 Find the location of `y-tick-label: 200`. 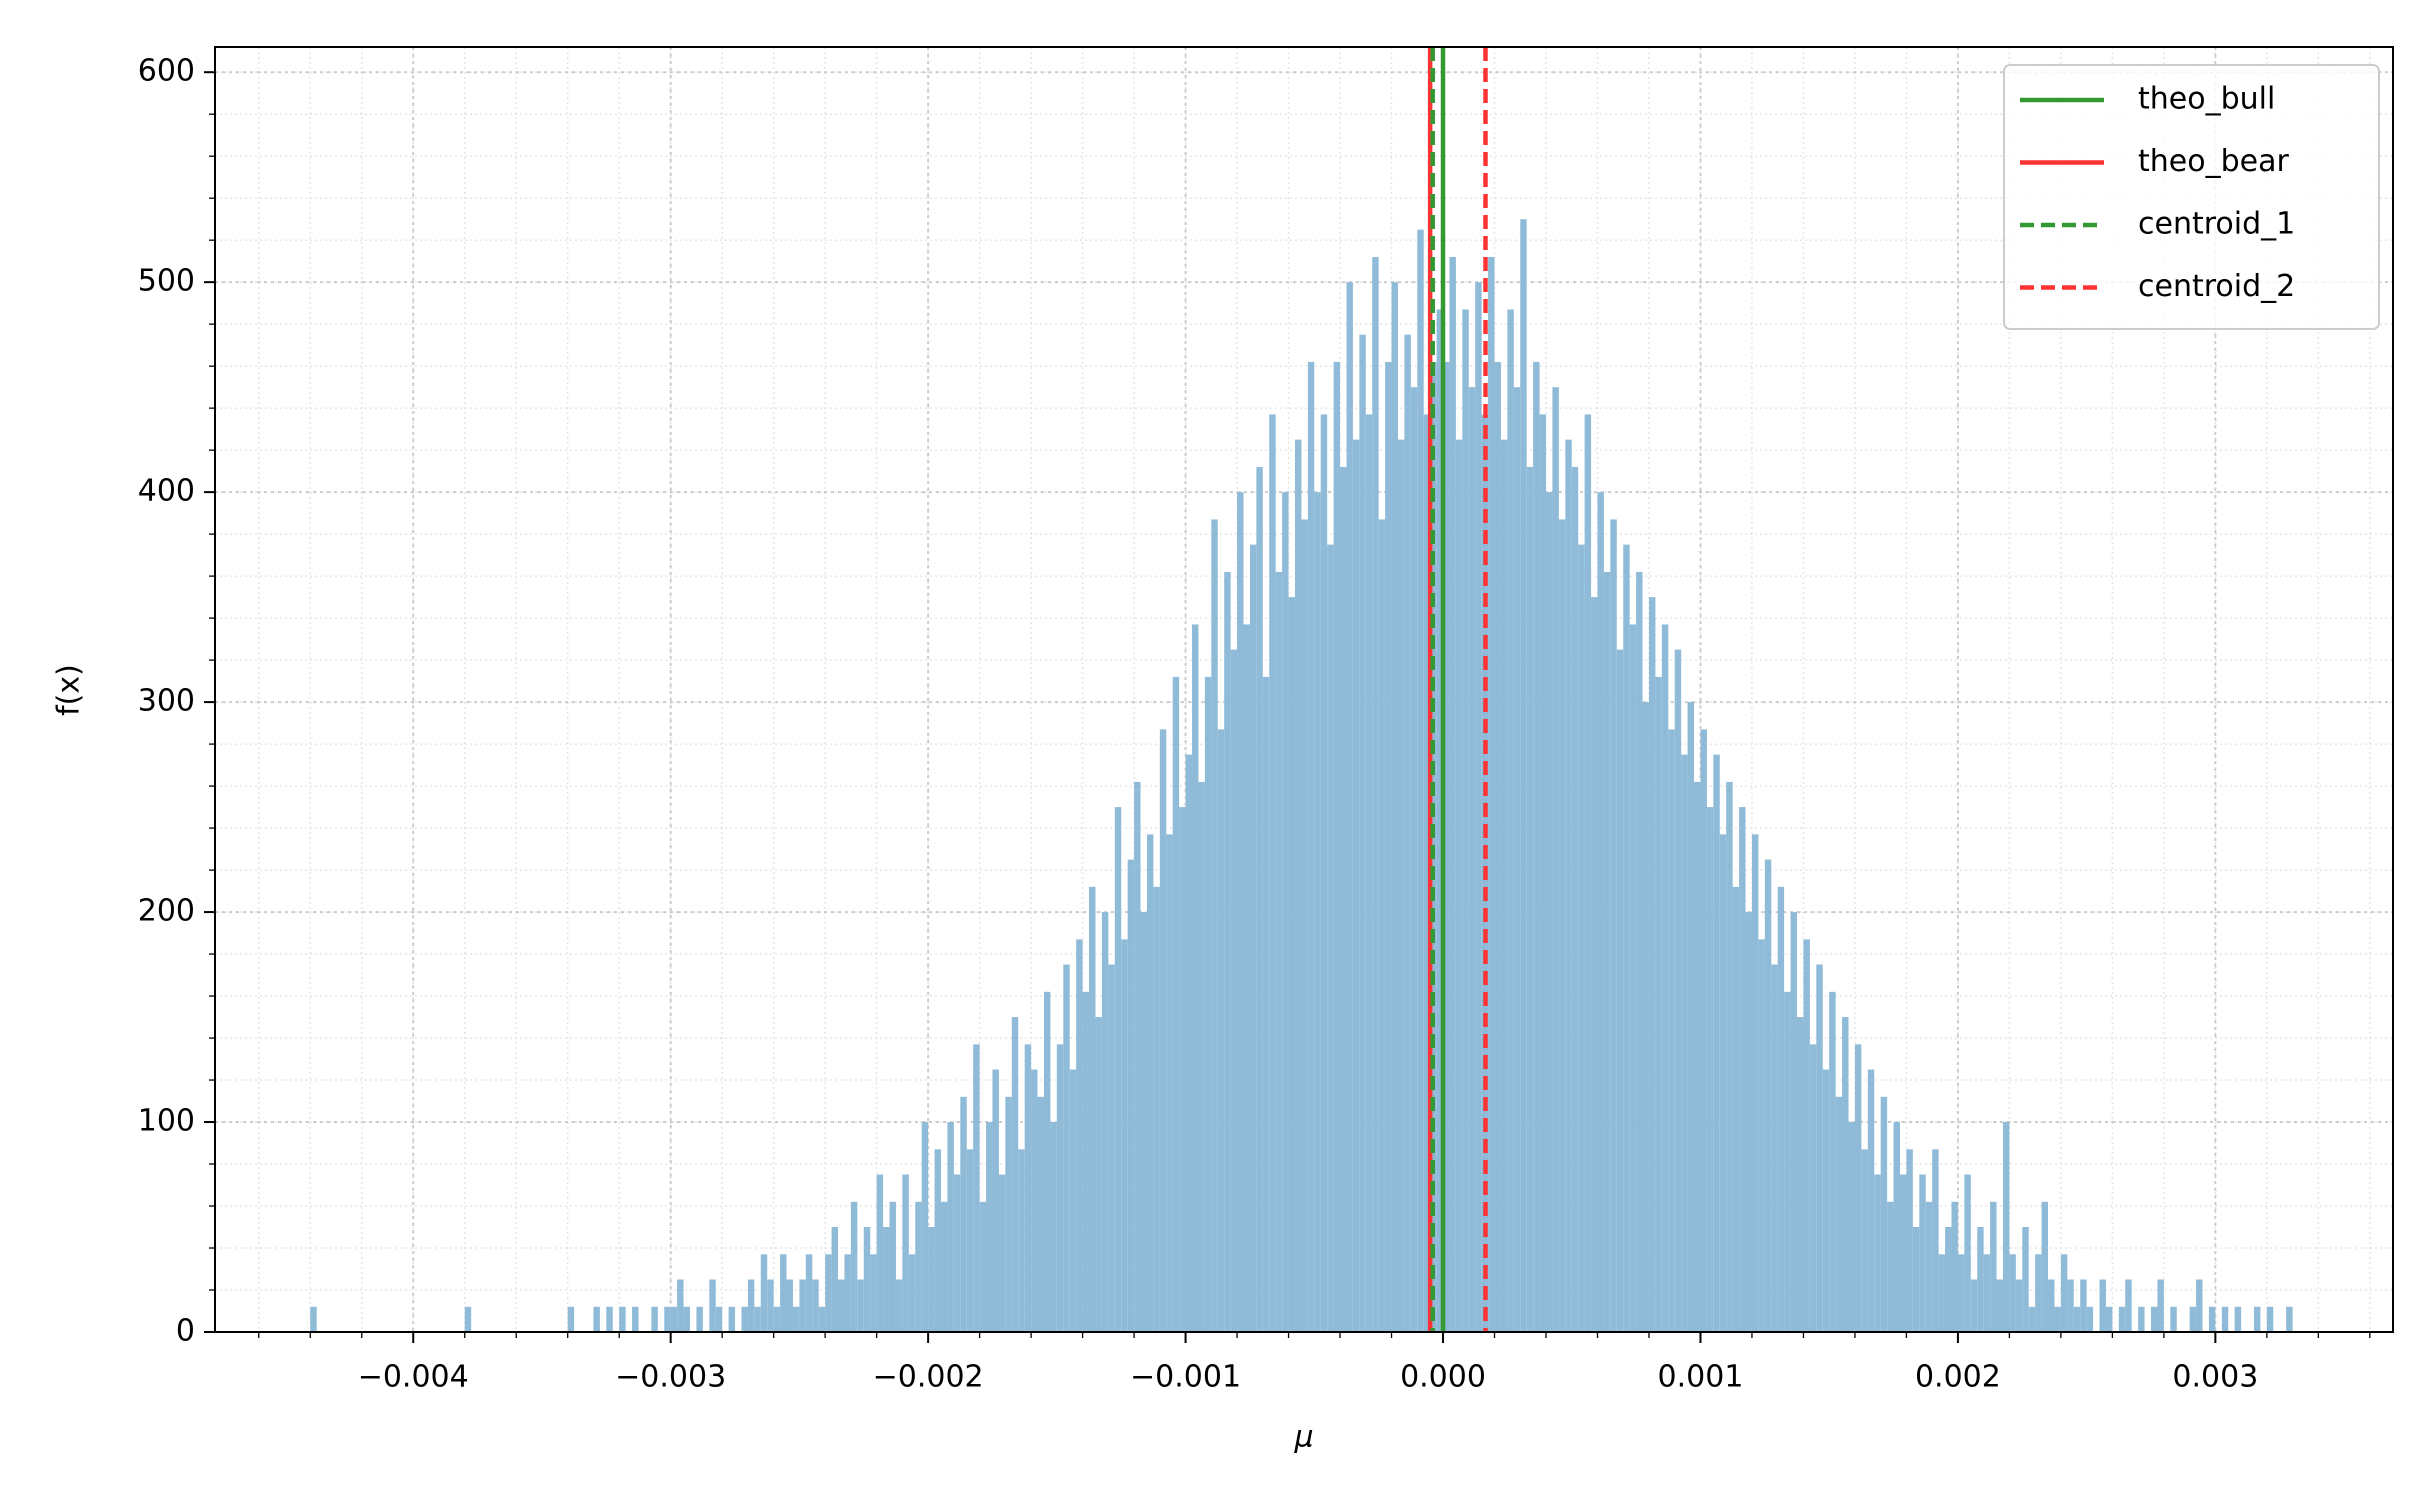

y-tick-label: 200 is located at coordinates (166, 911).